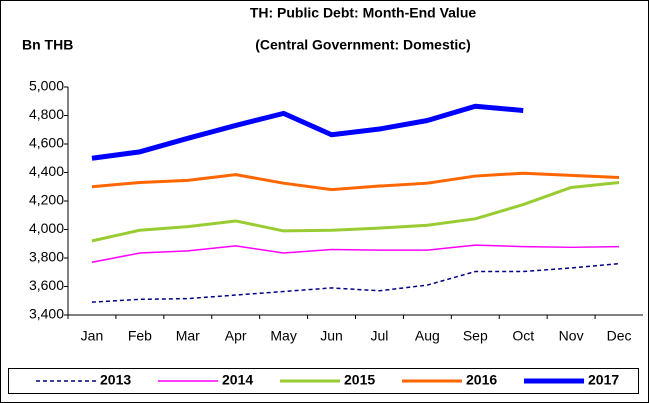 Image resolution: width=649 pixels, height=403 pixels. What do you see at coordinates (188, 336) in the screenshot?
I see `x-tick-label: Mar` at bounding box center [188, 336].